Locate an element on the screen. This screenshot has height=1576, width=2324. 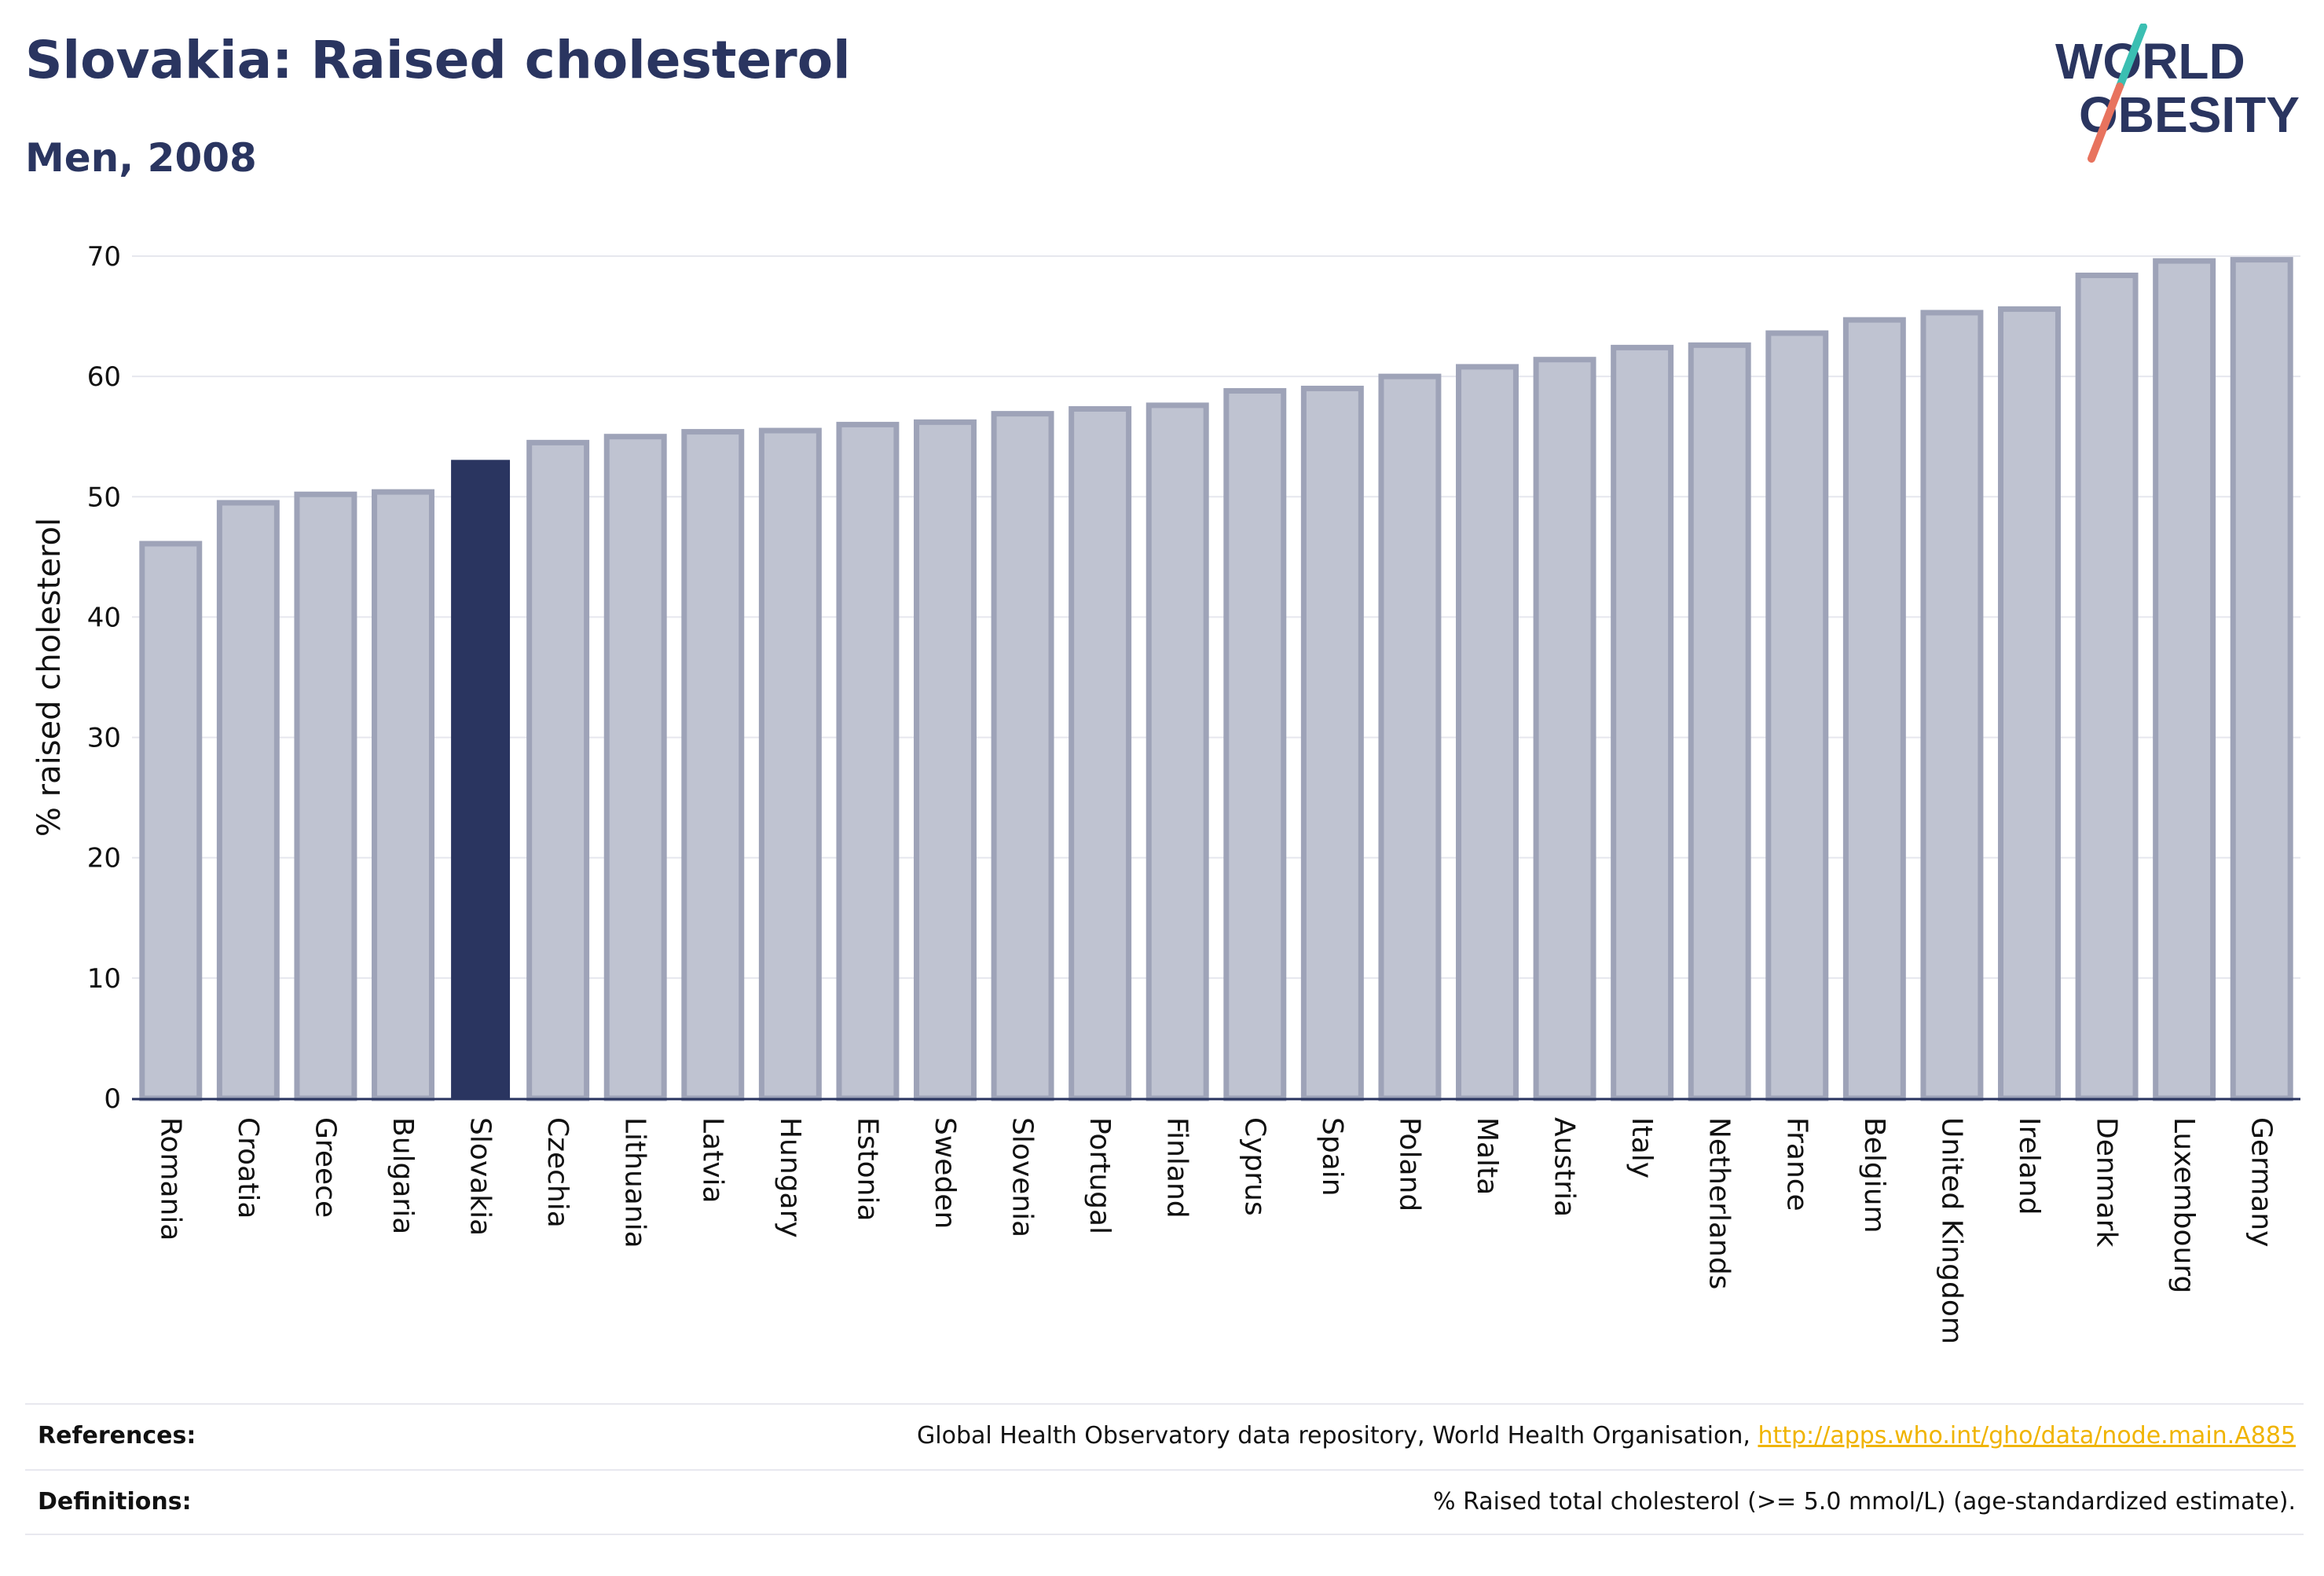
x-tick-label: France is located at coordinates (1796, 1164).